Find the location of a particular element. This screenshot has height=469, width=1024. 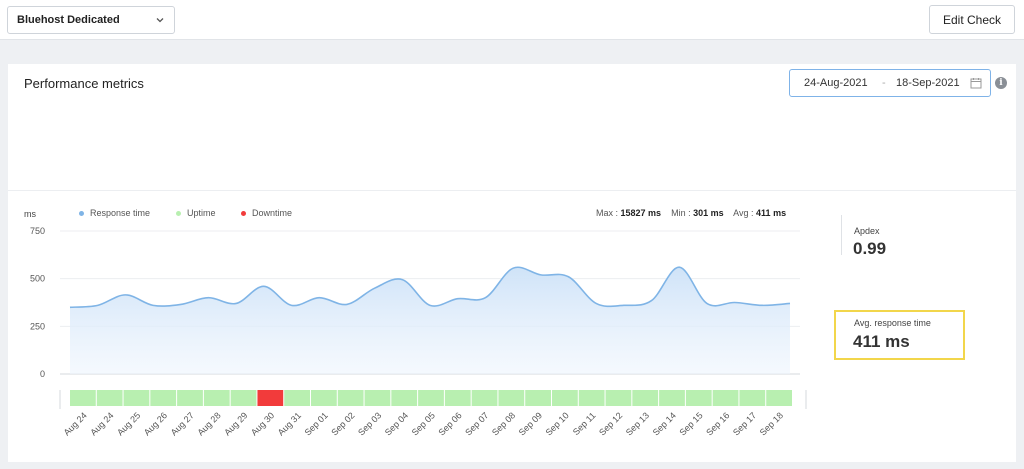

avg-response-highlight is located at coordinates (899, 335).